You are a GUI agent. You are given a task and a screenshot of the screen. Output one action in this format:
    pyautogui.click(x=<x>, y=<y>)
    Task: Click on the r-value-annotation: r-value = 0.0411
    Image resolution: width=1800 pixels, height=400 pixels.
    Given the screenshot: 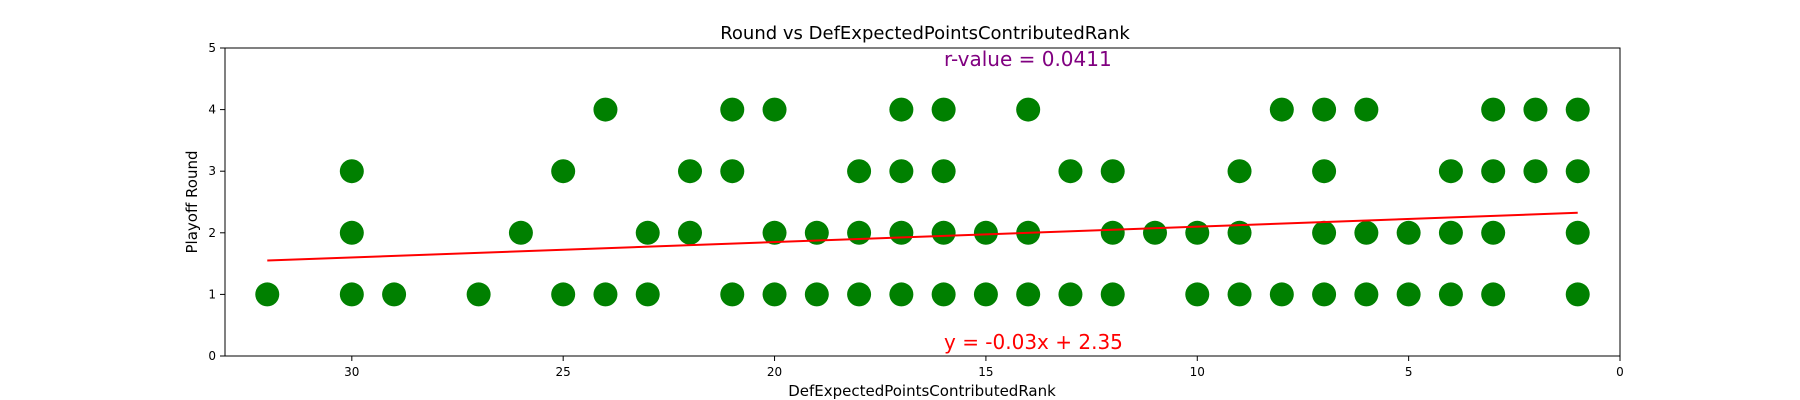 What is the action you would take?
    pyautogui.click(x=1028, y=59)
    